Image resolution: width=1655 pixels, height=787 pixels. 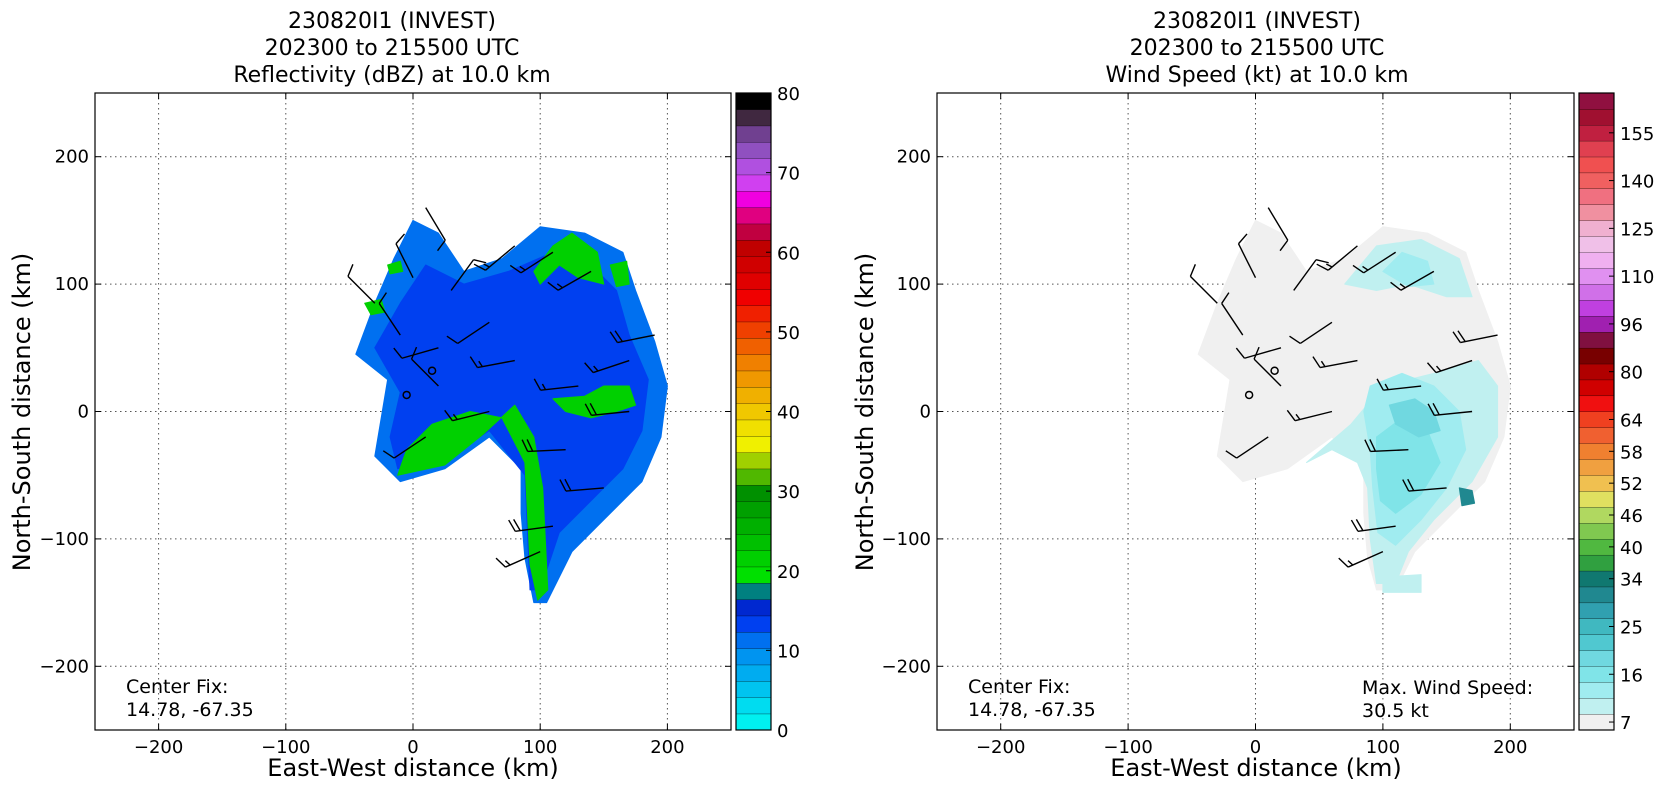 I want to click on y-tick-label: −200, so click(x=906, y=666).